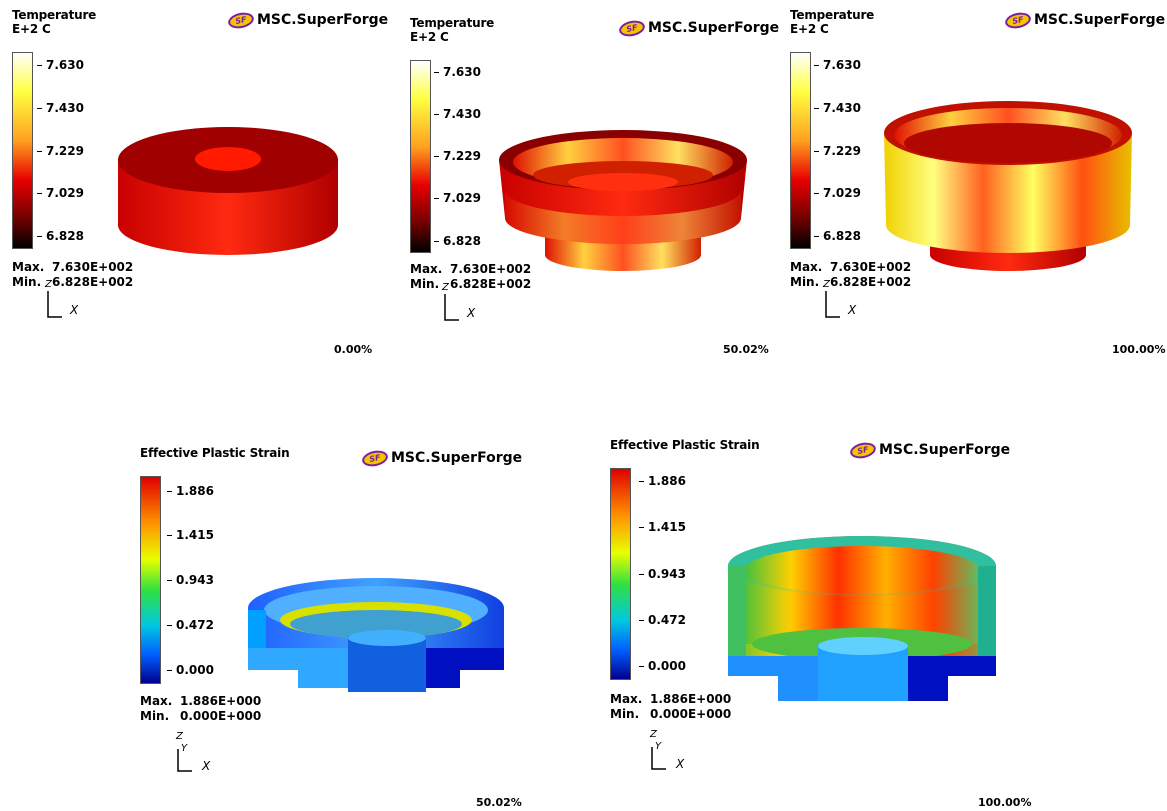  What do you see at coordinates (228, 191) in the screenshot?
I see `billet-model` at bounding box center [228, 191].